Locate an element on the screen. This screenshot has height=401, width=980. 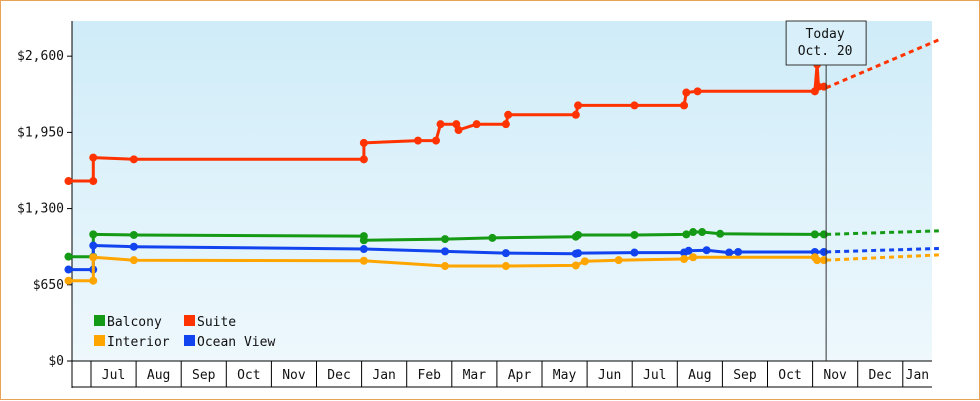
x-tick-label: Jun is located at coordinates (609, 375).